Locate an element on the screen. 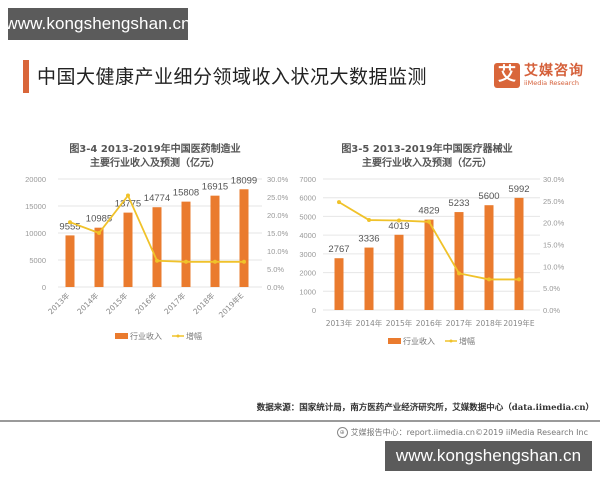  bar-value-label: 3336 is located at coordinates (368, 239).